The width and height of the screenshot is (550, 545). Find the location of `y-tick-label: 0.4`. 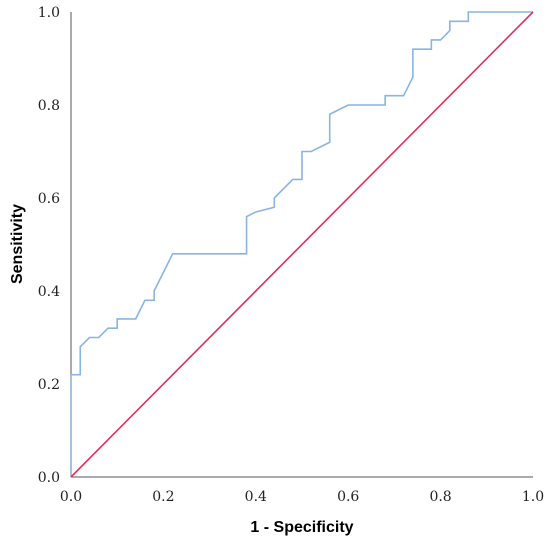

y-tick-label: 0.4 is located at coordinates (49, 292).